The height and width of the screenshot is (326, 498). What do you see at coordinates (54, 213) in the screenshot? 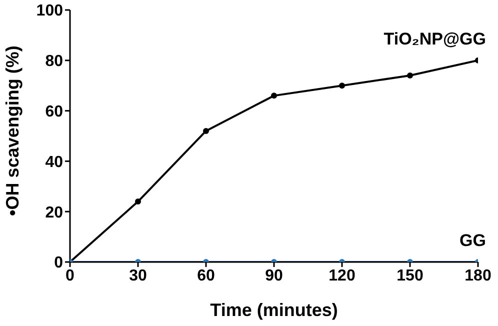
I see `y-tick-label: 20` at bounding box center [54, 213].